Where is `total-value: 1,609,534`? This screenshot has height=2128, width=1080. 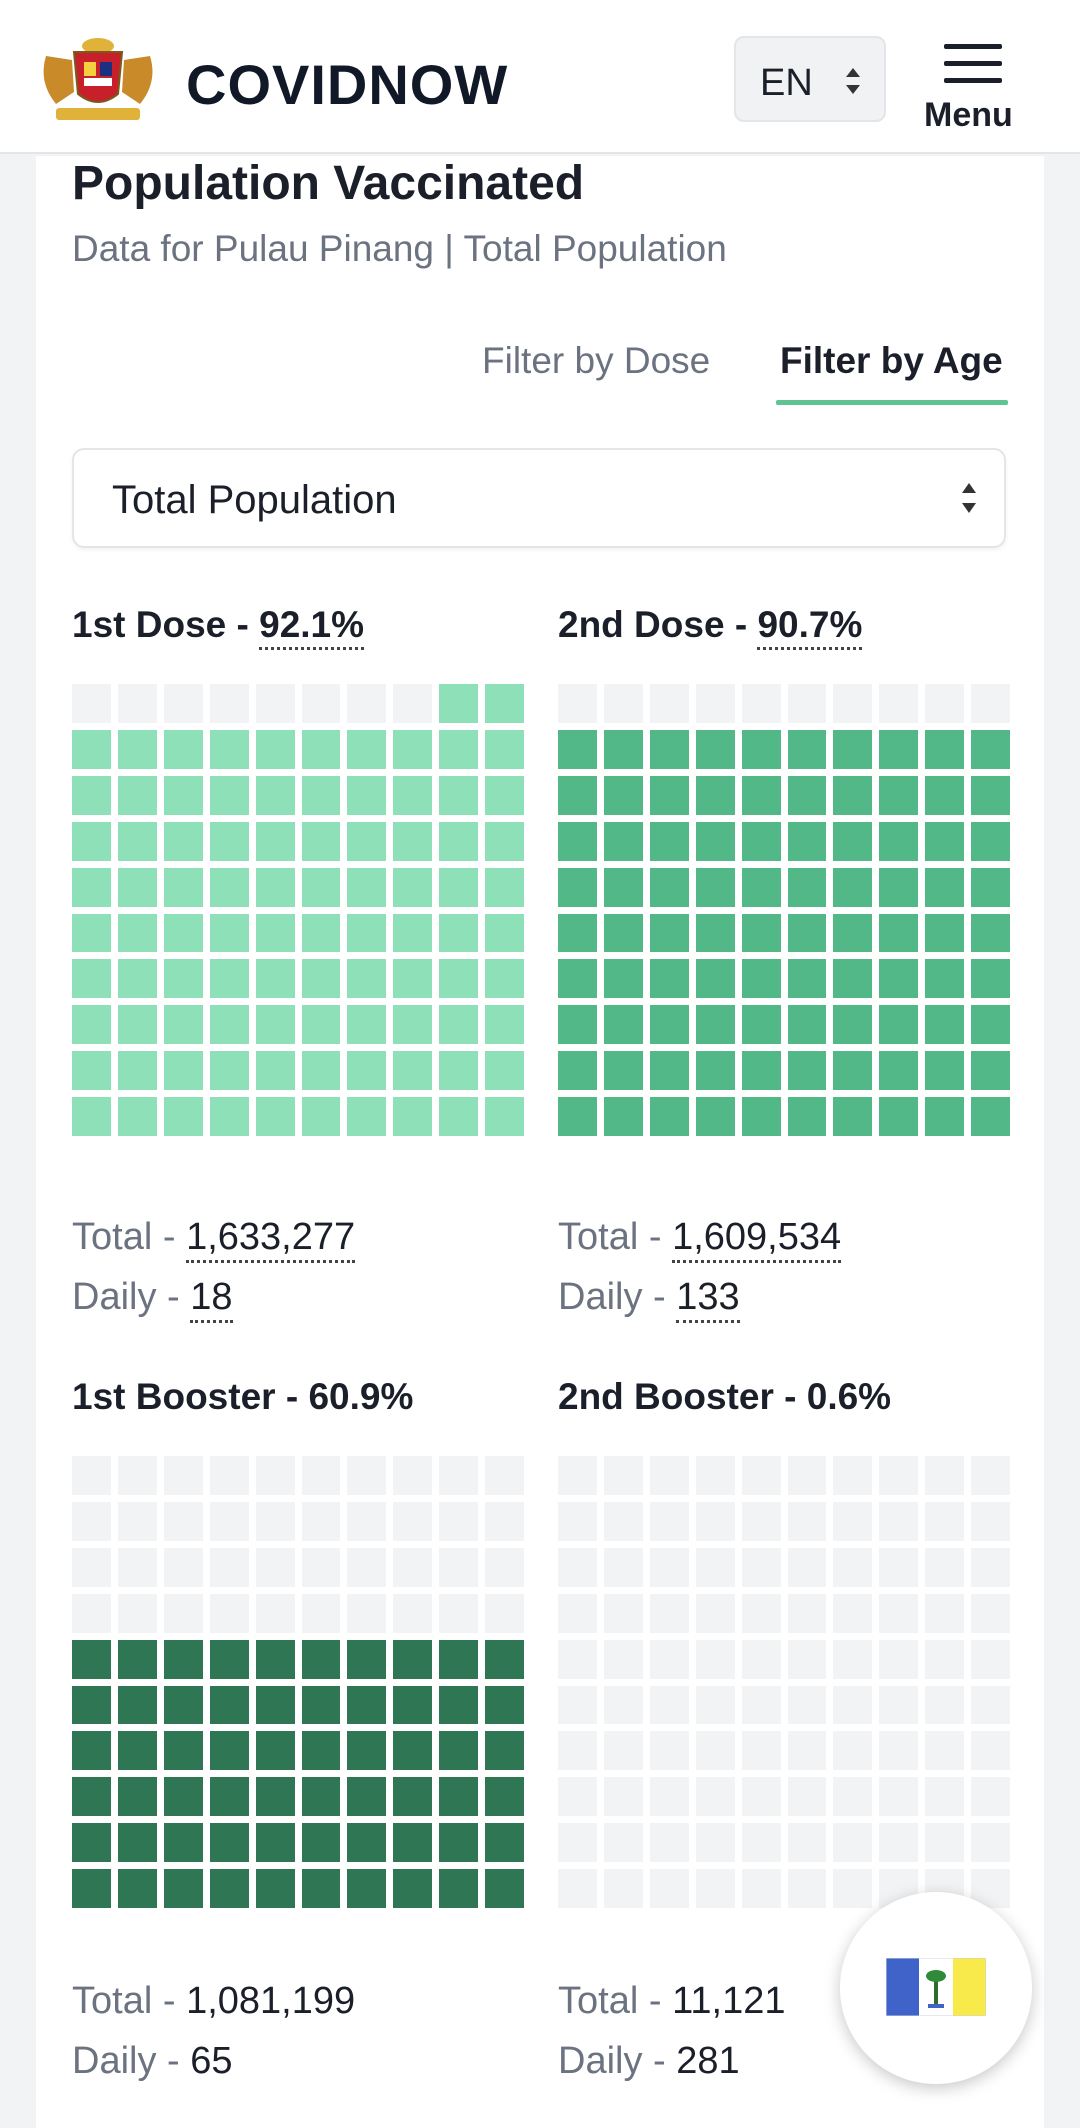 total-value: 1,609,534 is located at coordinates (757, 1239).